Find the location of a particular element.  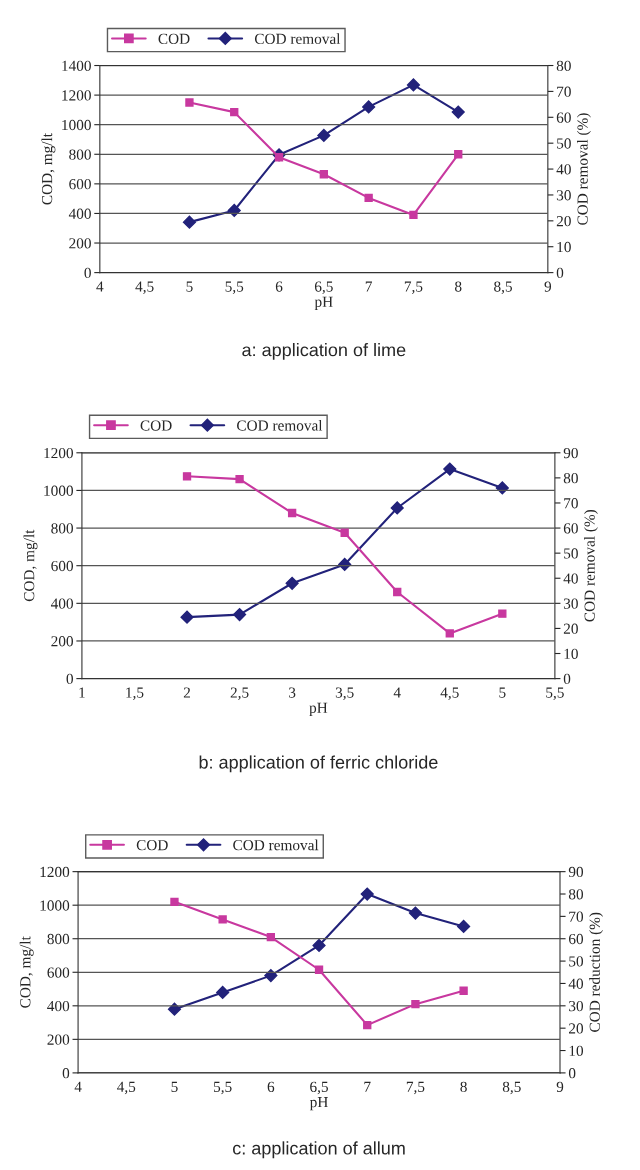

x-tick-label: 7 is located at coordinates (367, 1086).